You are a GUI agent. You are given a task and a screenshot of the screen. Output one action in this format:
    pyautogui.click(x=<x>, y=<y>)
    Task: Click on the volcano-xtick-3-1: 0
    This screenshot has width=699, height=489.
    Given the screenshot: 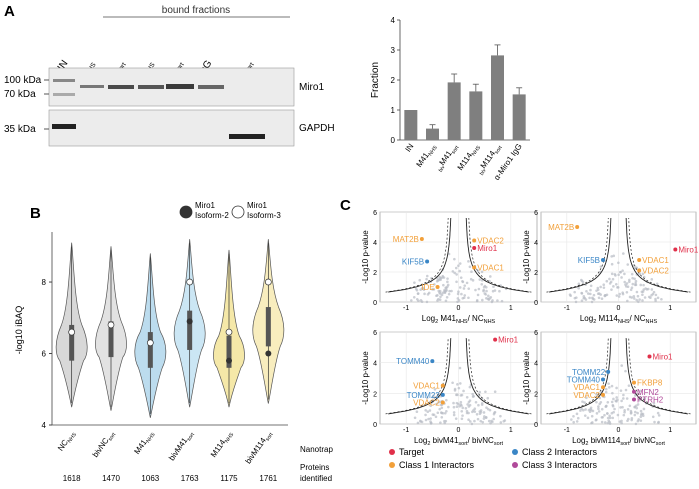 What is the action you would take?
    pyautogui.click(x=619, y=430)
    